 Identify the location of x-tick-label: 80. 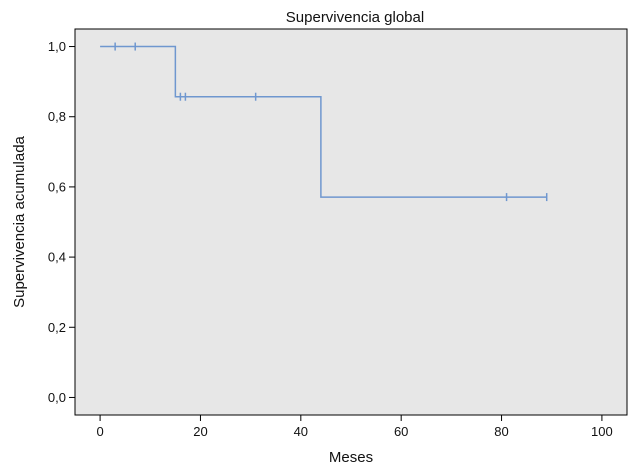
(501, 431).